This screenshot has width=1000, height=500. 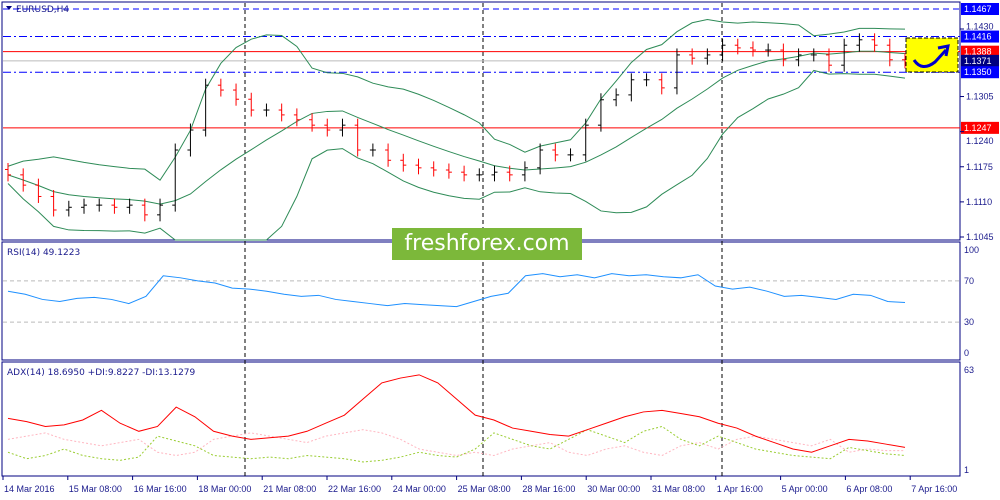 What do you see at coordinates (678, 489) in the screenshot?
I see `time-tick-label: 31 Mar 08:00` at bounding box center [678, 489].